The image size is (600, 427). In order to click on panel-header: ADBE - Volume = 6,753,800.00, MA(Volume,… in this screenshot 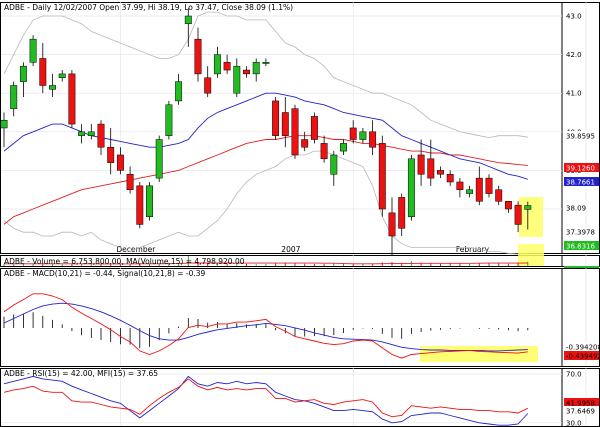, I will do `click(124, 261)`.